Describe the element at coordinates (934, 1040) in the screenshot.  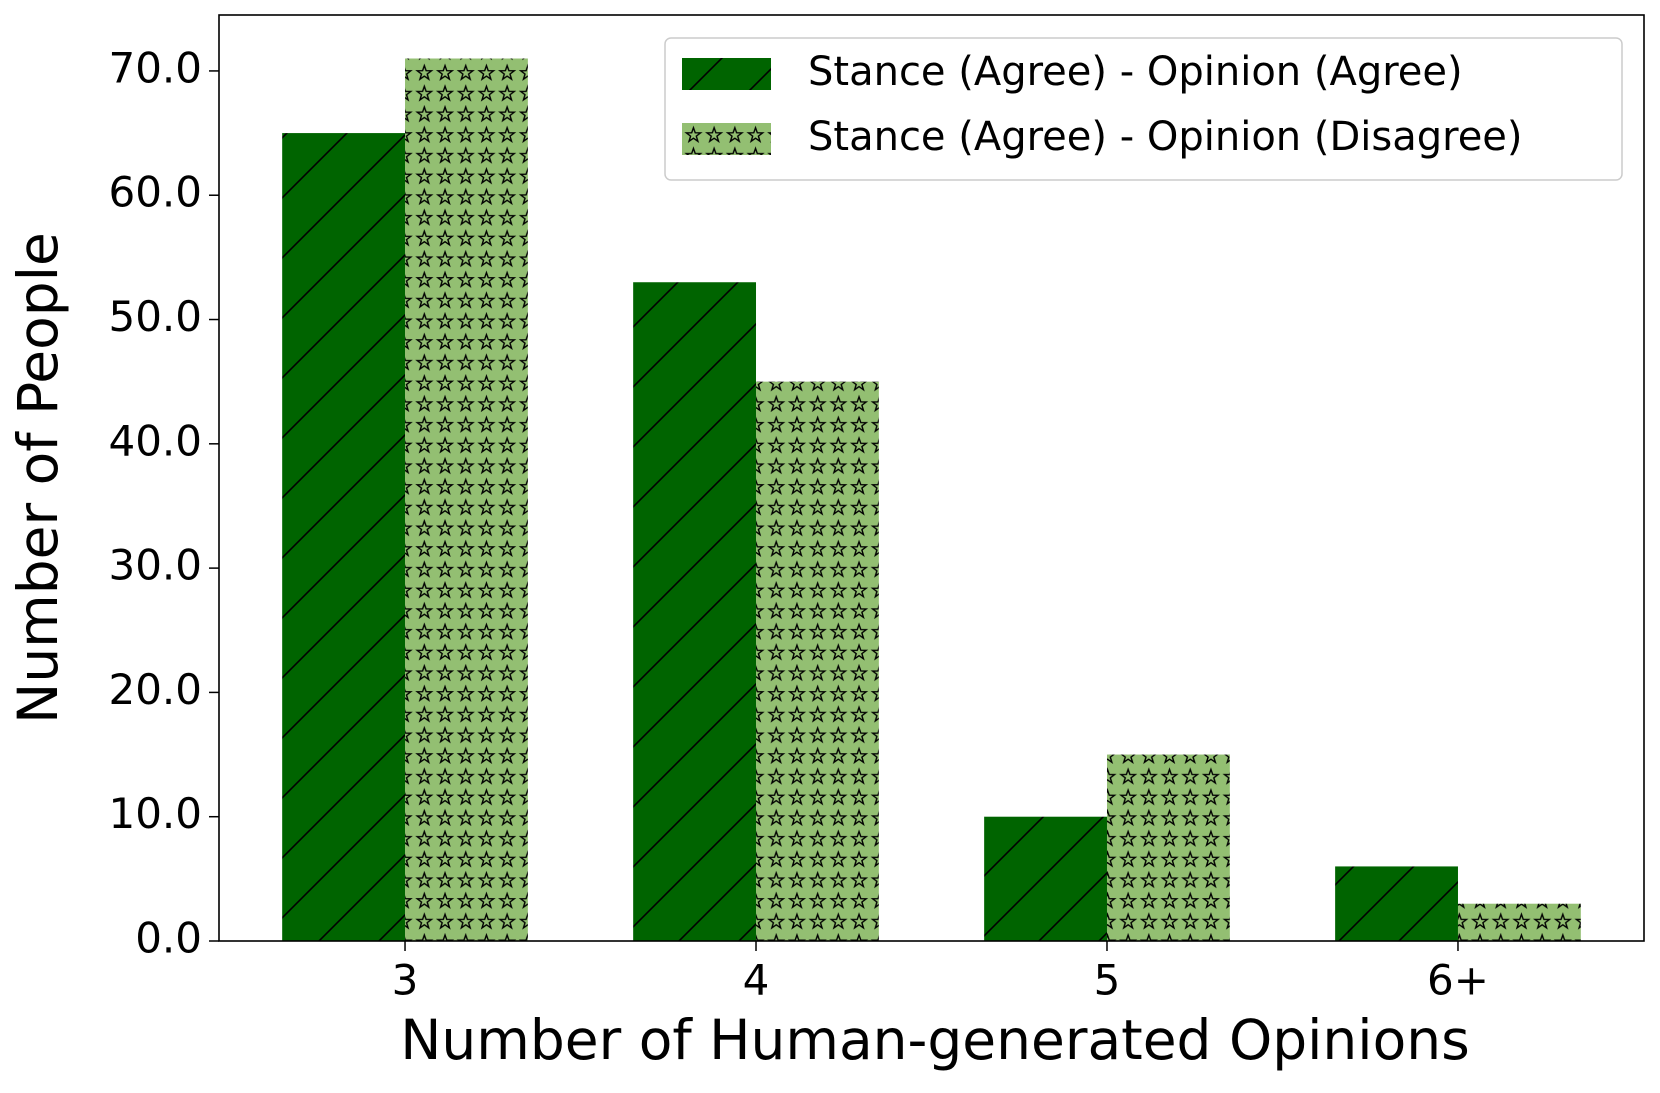
I see `x-axis-label: Number of Human-generated Opinions` at that location.